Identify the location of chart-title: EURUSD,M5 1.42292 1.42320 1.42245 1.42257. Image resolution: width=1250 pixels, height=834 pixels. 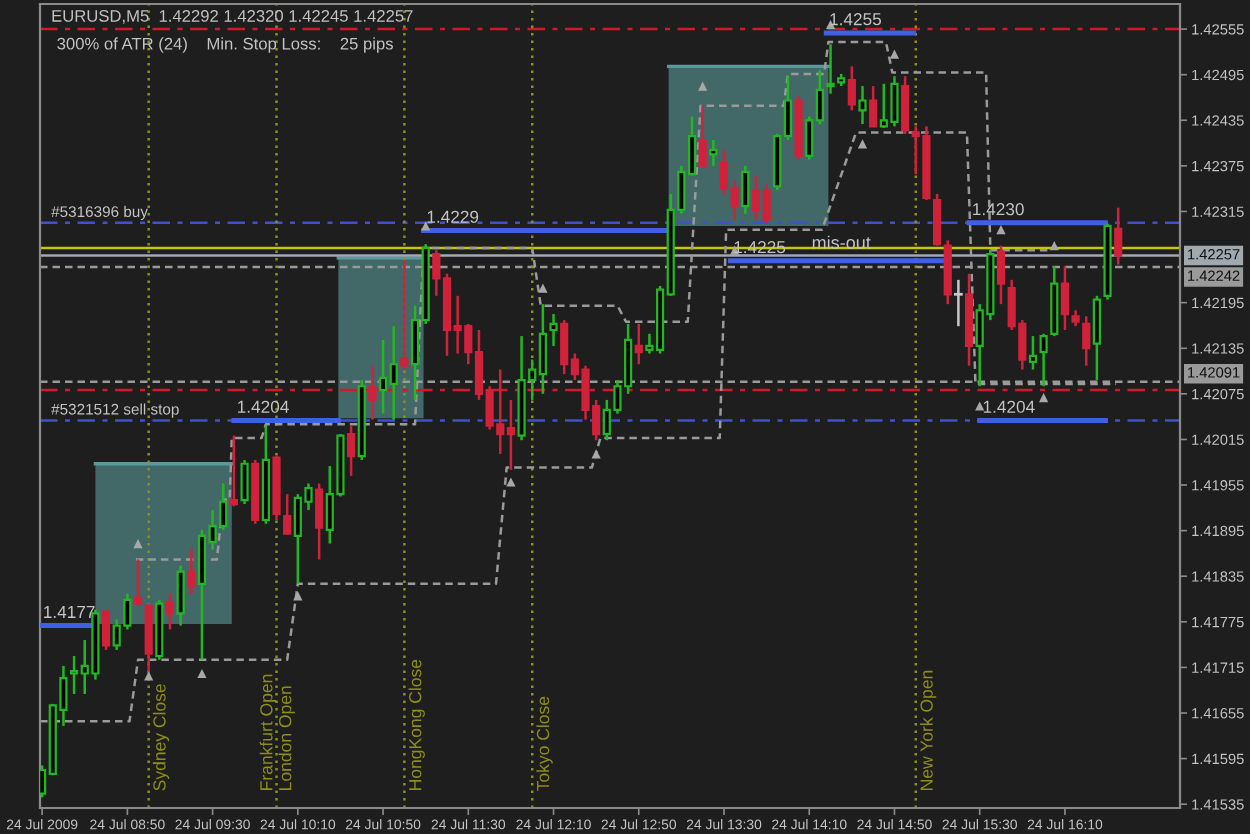
(232, 17).